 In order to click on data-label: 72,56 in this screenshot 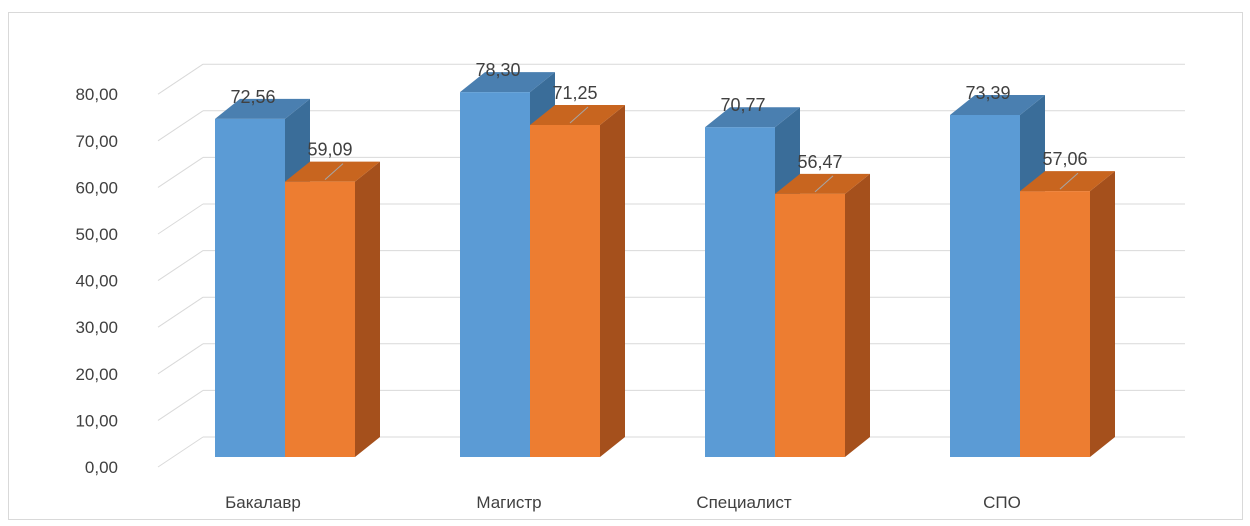, I will do `click(252, 97)`.